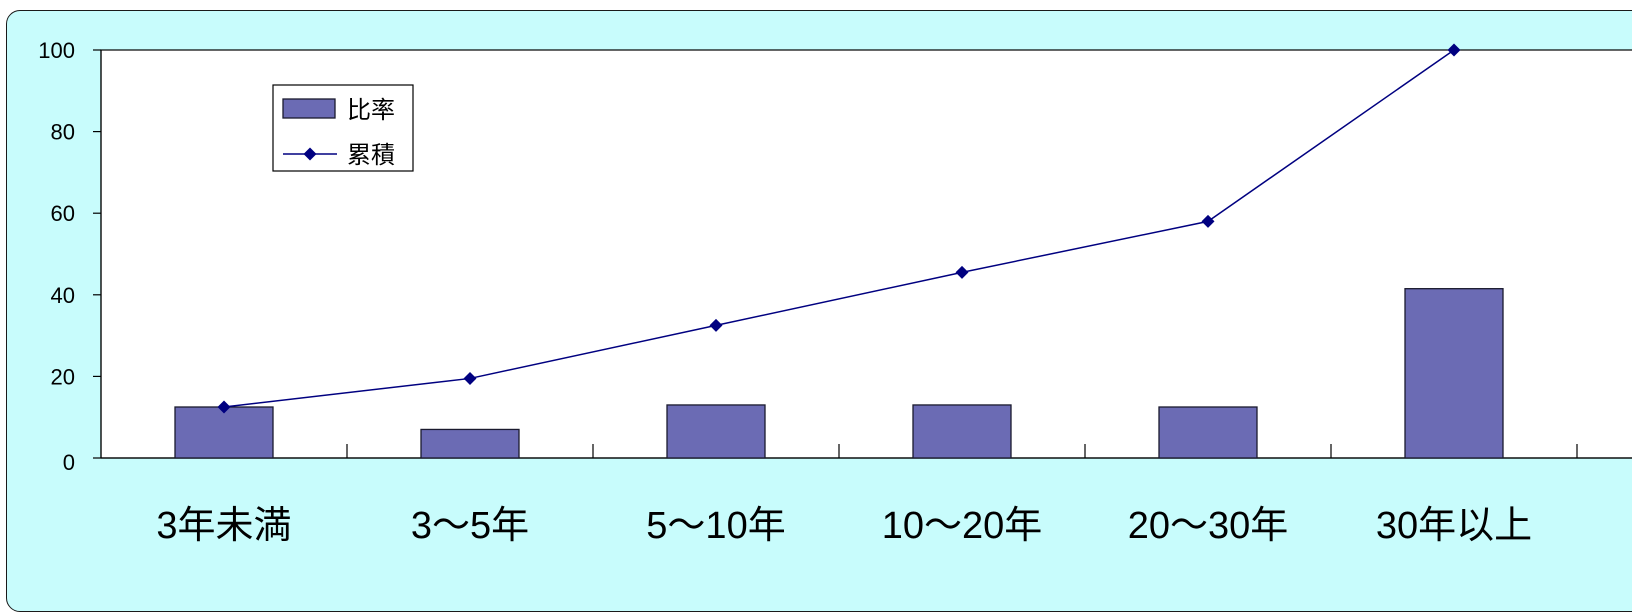 This screenshot has height=612, width=1632. Describe the element at coordinates (223, 526) in the screenshot. I see `x-tick-label: 3年未満` at that location.